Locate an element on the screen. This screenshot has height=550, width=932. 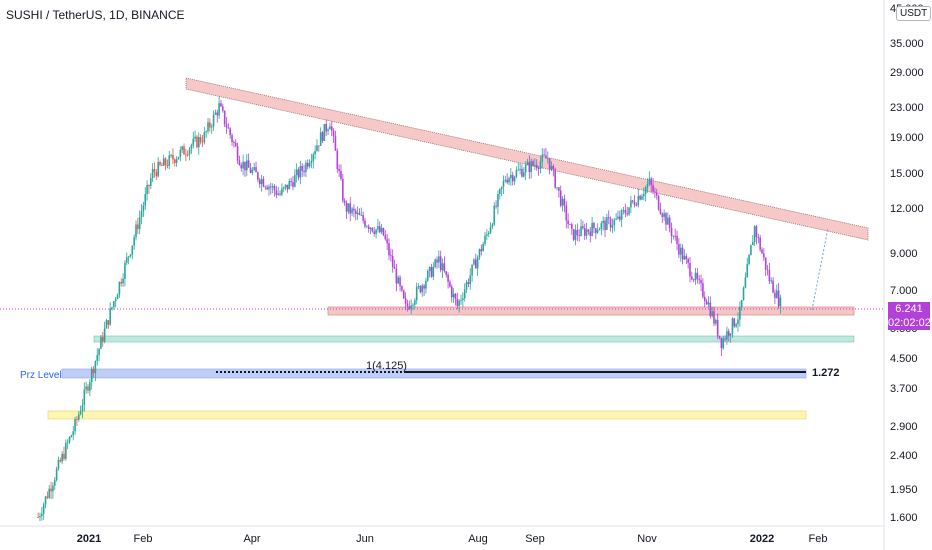
prz-zone is located at coordinates (434, 373).